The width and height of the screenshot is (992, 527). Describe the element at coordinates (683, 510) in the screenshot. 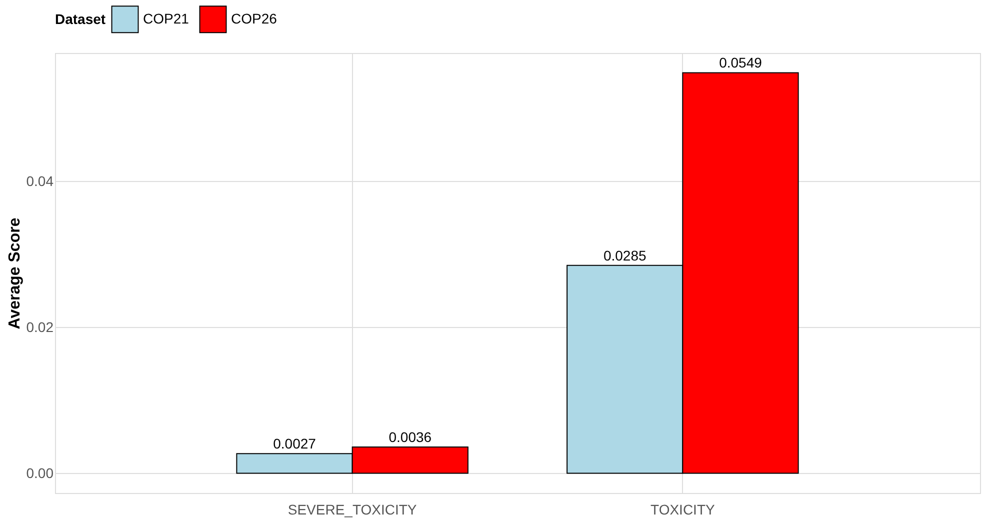

I see `x-tick-label: TOXICITY` at that location.